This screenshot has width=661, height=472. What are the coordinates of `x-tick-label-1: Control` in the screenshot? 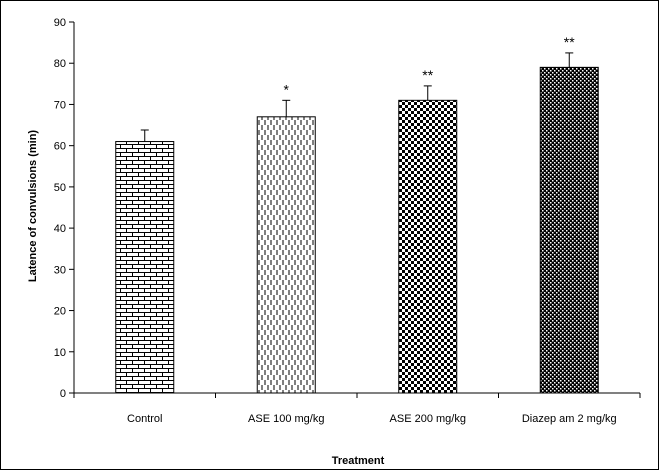 It's located at (144, 419).